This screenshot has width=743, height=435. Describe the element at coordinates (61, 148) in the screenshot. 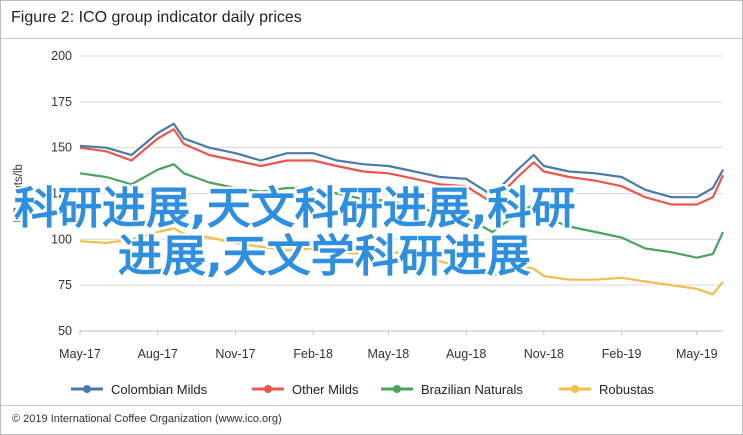

I see `y-tick-label: 150` at that location.